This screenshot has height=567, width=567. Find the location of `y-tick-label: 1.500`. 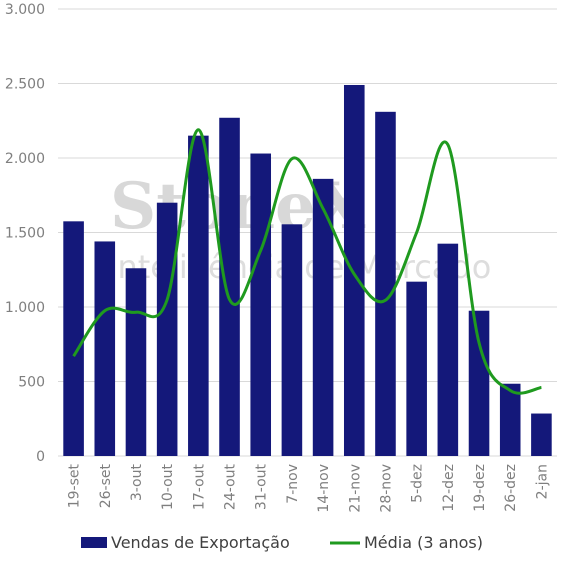

y-tick-label: 1.500 is located at coordinates (25, 234).